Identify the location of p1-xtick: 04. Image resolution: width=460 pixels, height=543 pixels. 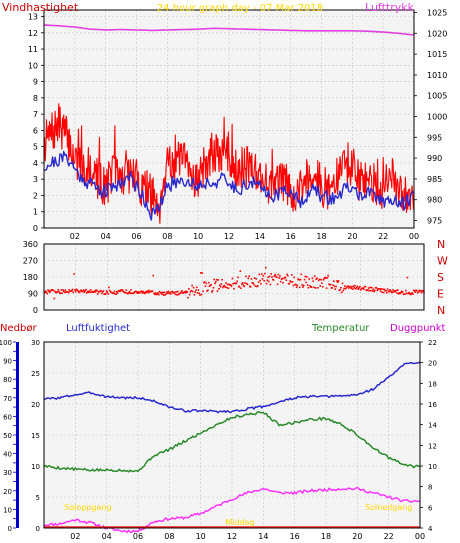
(106, 236).